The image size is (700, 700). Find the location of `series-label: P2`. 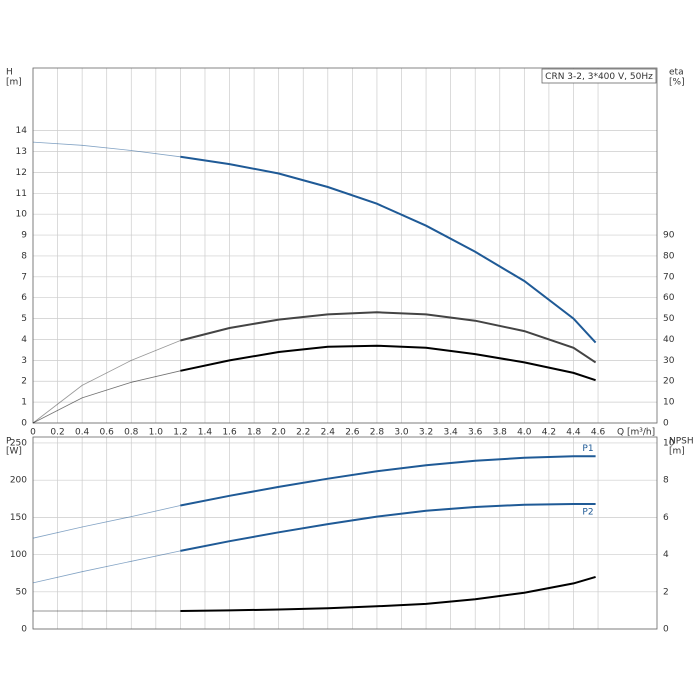

series-label: P2 is located at coordinates (587, 512).